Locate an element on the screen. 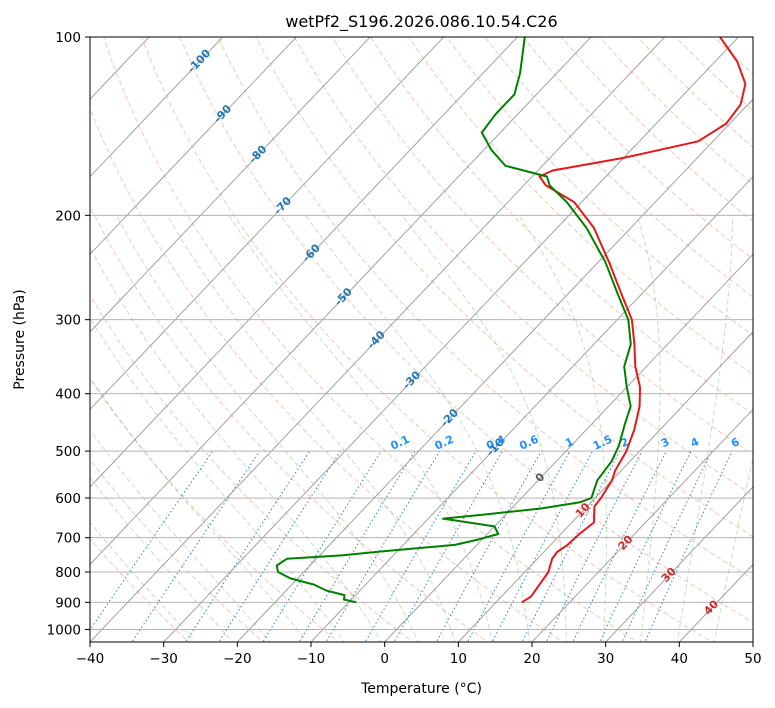  mixing-ratio-label: 3 is located at coordinates (665, 442).